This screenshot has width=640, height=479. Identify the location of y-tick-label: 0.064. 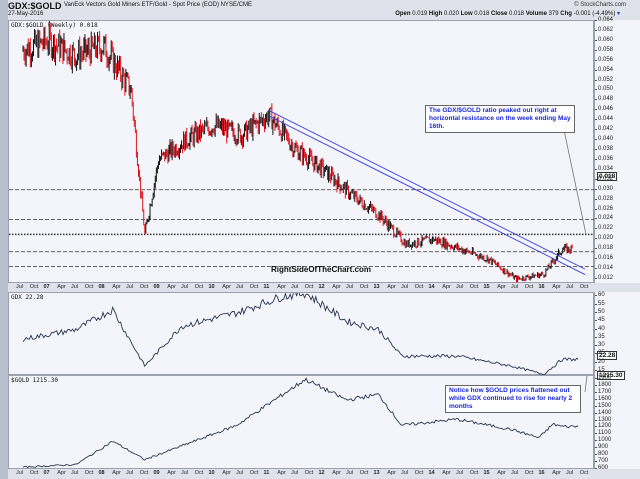
(606, 20).